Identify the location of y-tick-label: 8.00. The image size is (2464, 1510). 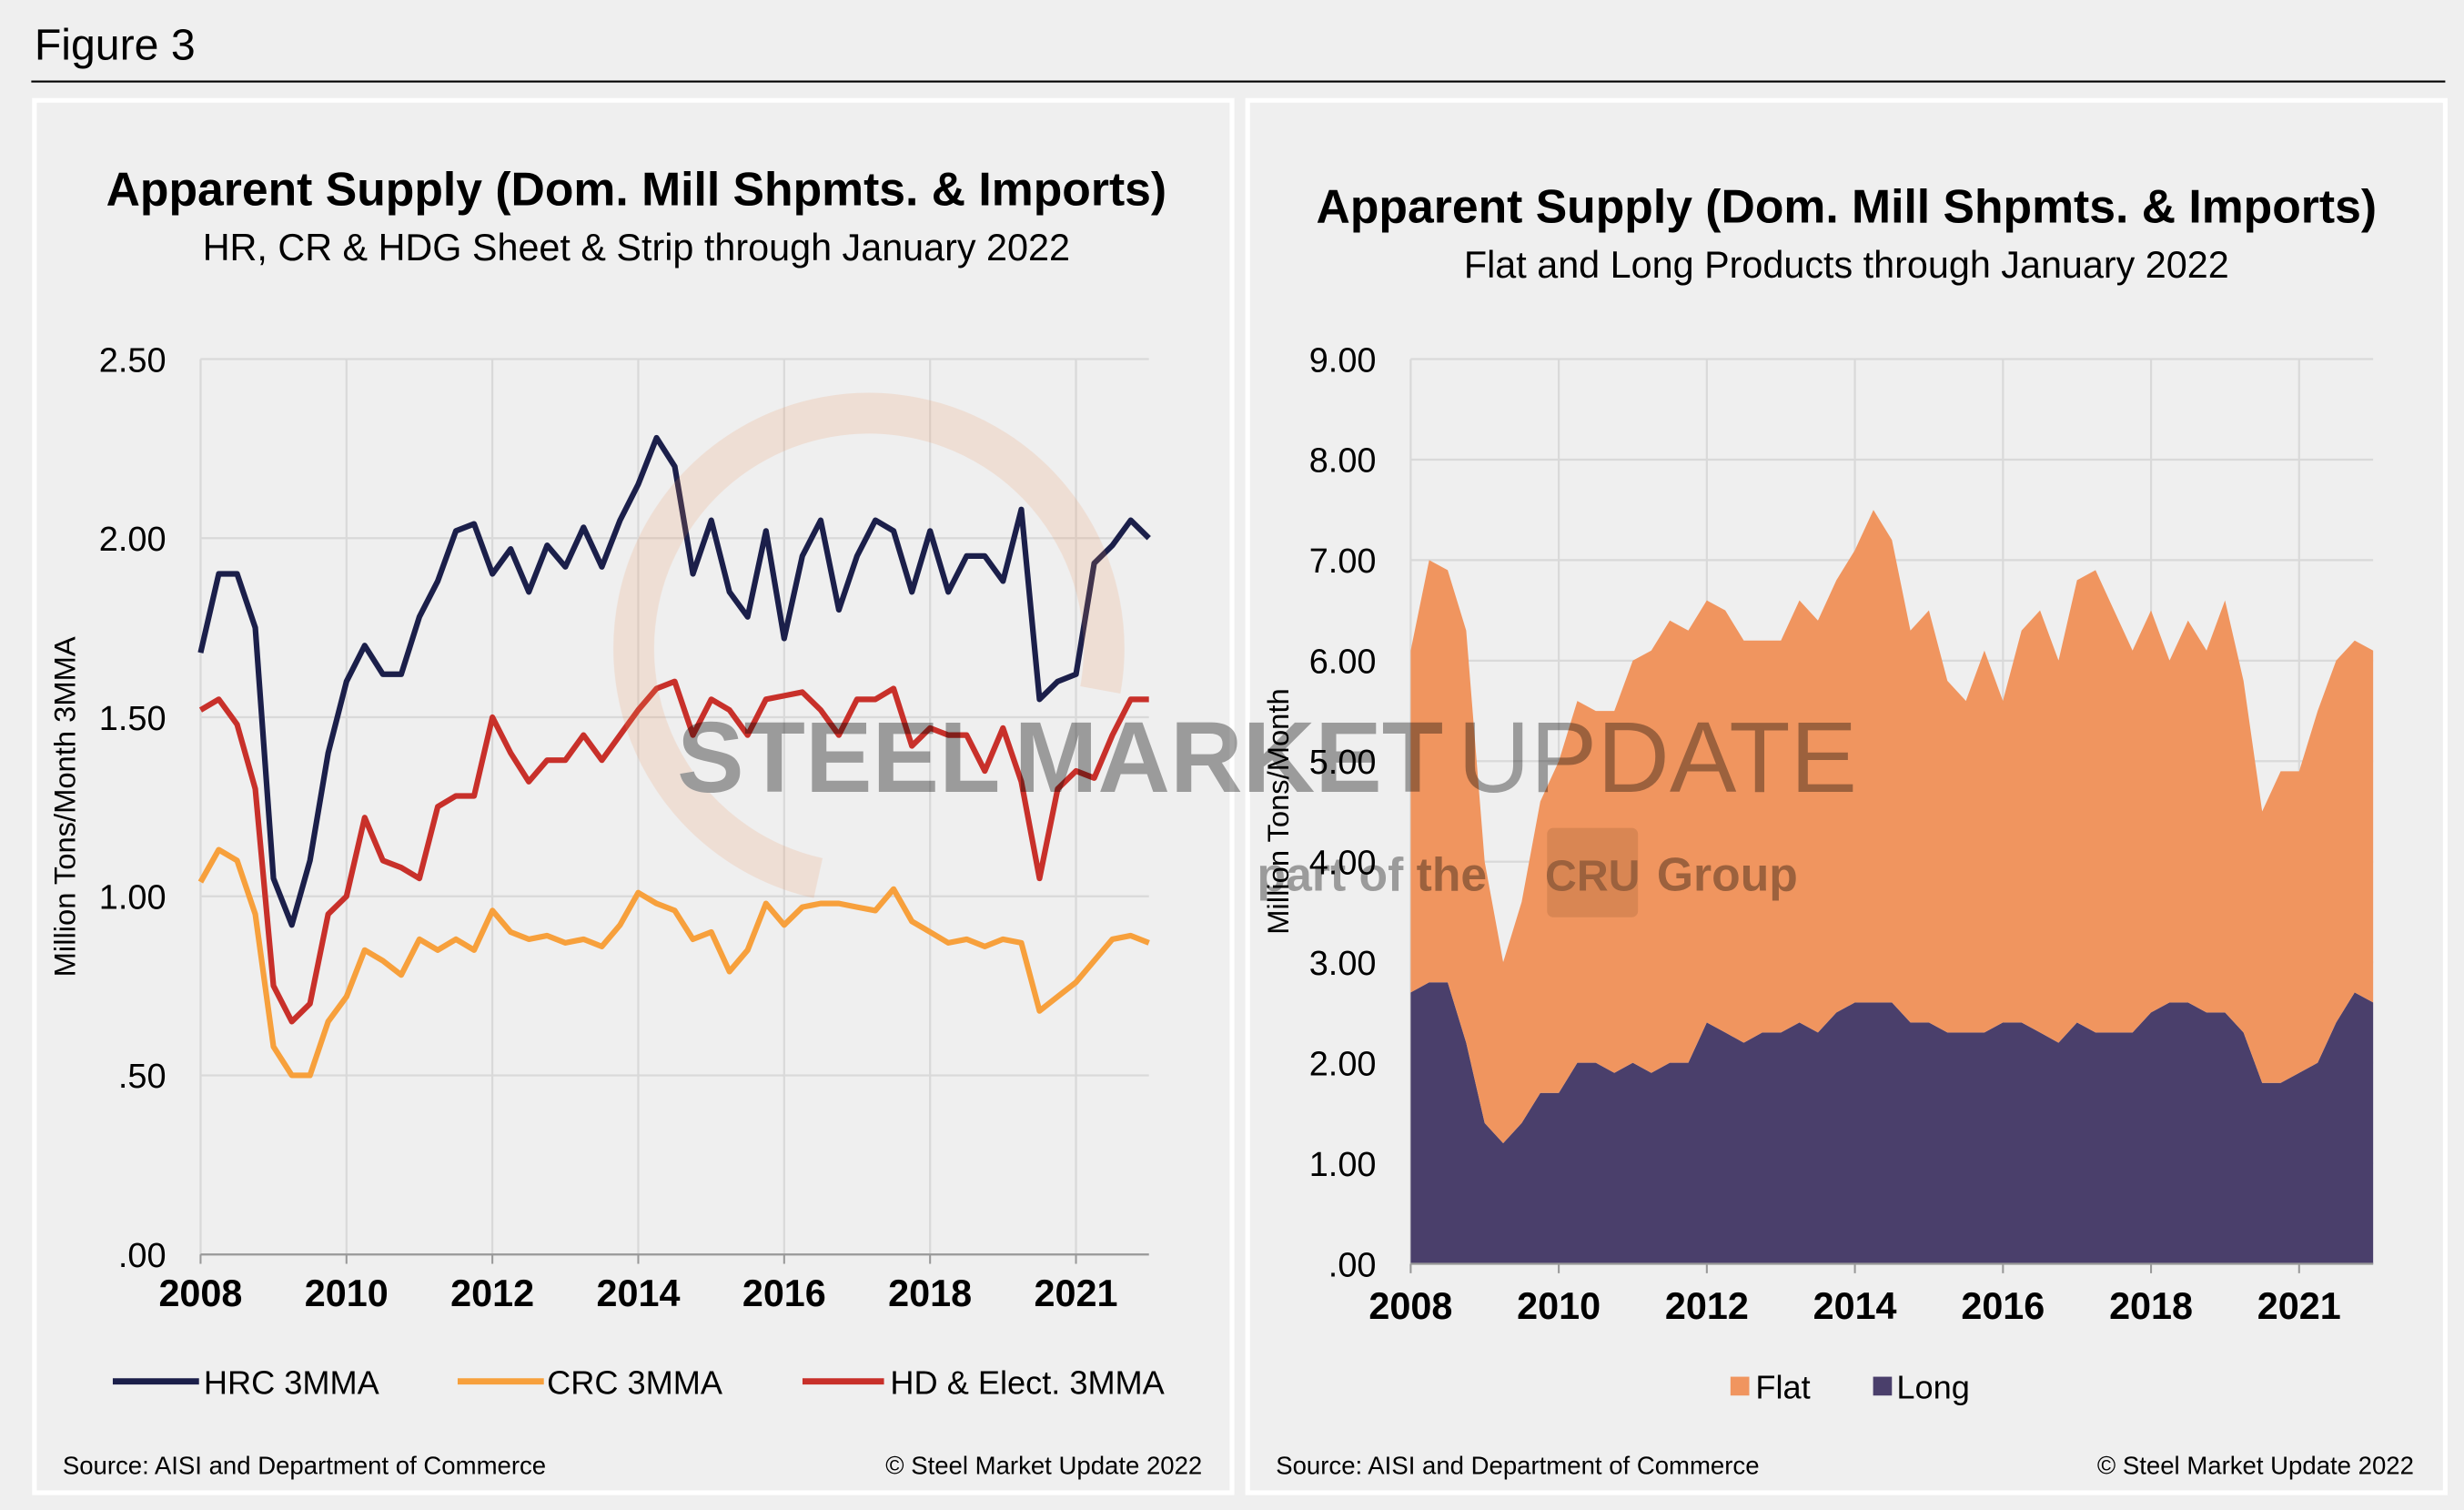
(1343, 461).